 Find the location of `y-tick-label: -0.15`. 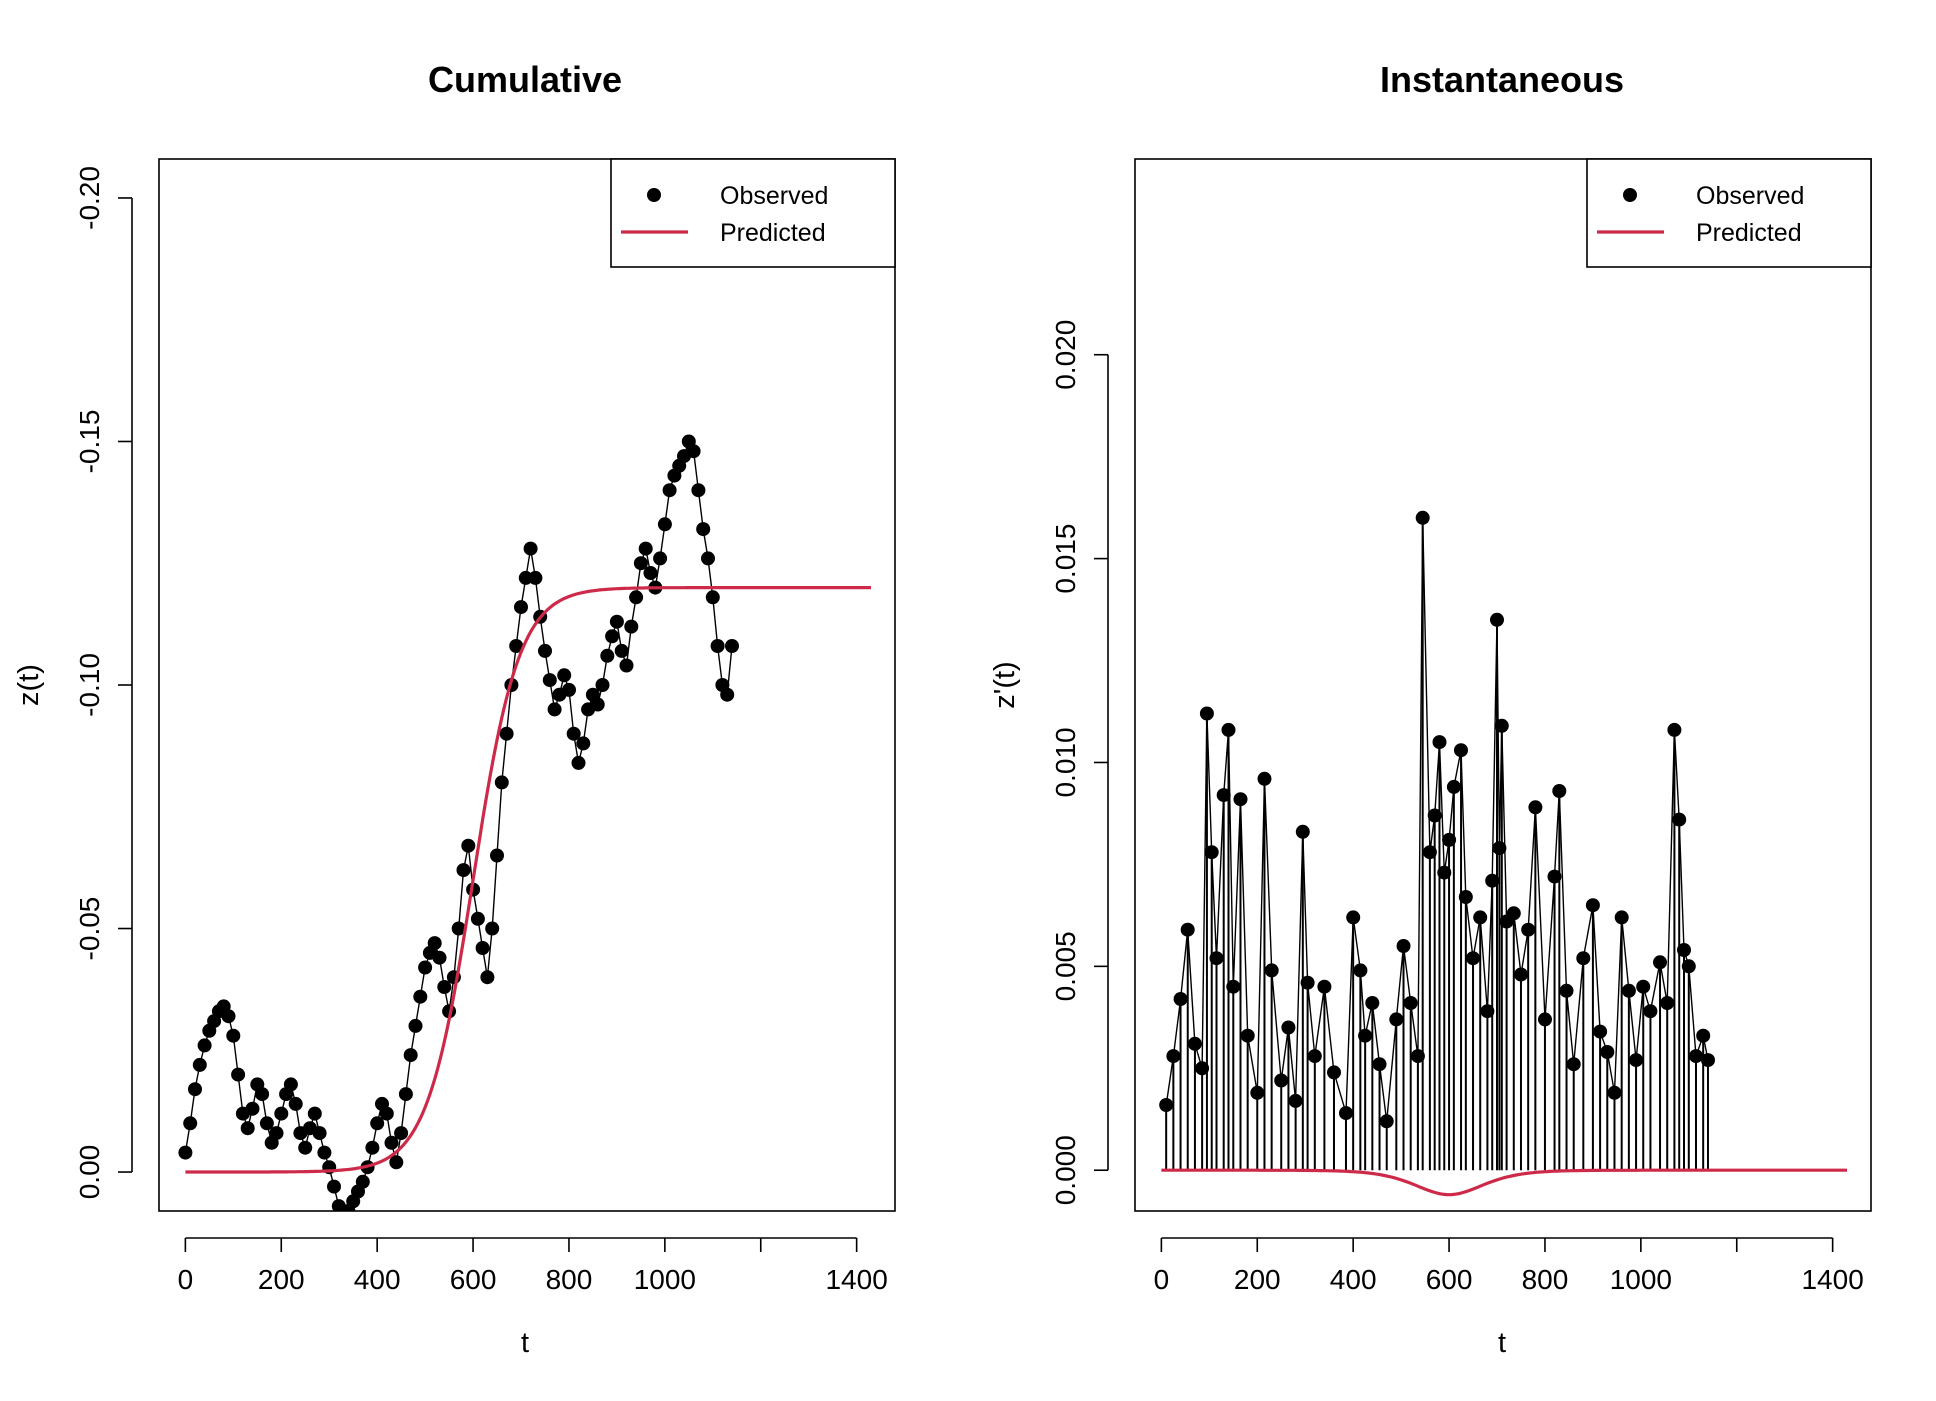

y-tick-label: -0.15 is located at coordinates (89, 442).